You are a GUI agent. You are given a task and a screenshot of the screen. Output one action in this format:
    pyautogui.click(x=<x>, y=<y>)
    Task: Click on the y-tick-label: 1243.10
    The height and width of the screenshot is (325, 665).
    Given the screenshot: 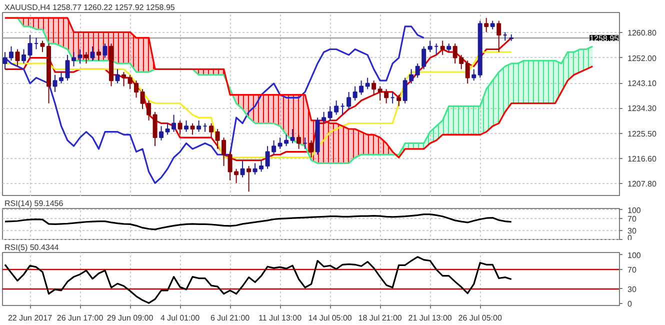 What is the action you would take?
    pyautogui.click(x=642, y=83)
    